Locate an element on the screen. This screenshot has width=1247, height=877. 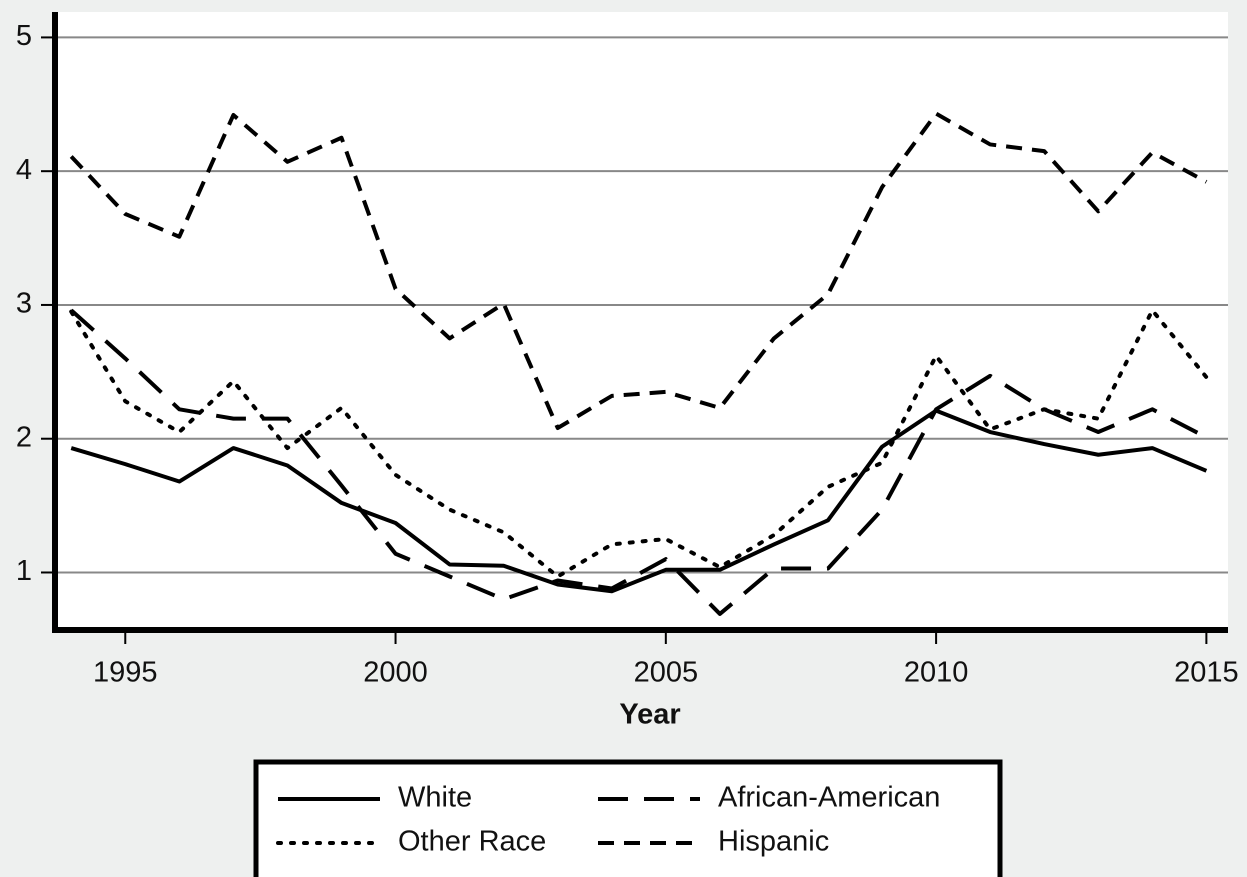
x-tick-label: 2015 is located at coordinates (1206, 673).